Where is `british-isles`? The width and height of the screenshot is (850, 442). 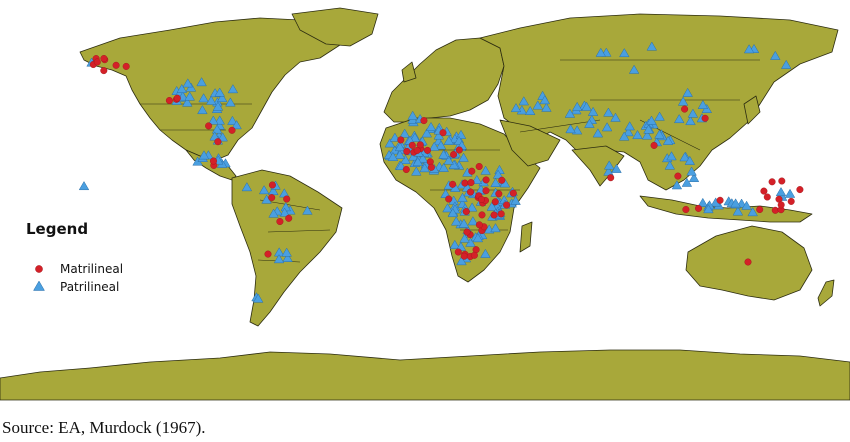 british-isles is located at coordinates (409, 72).